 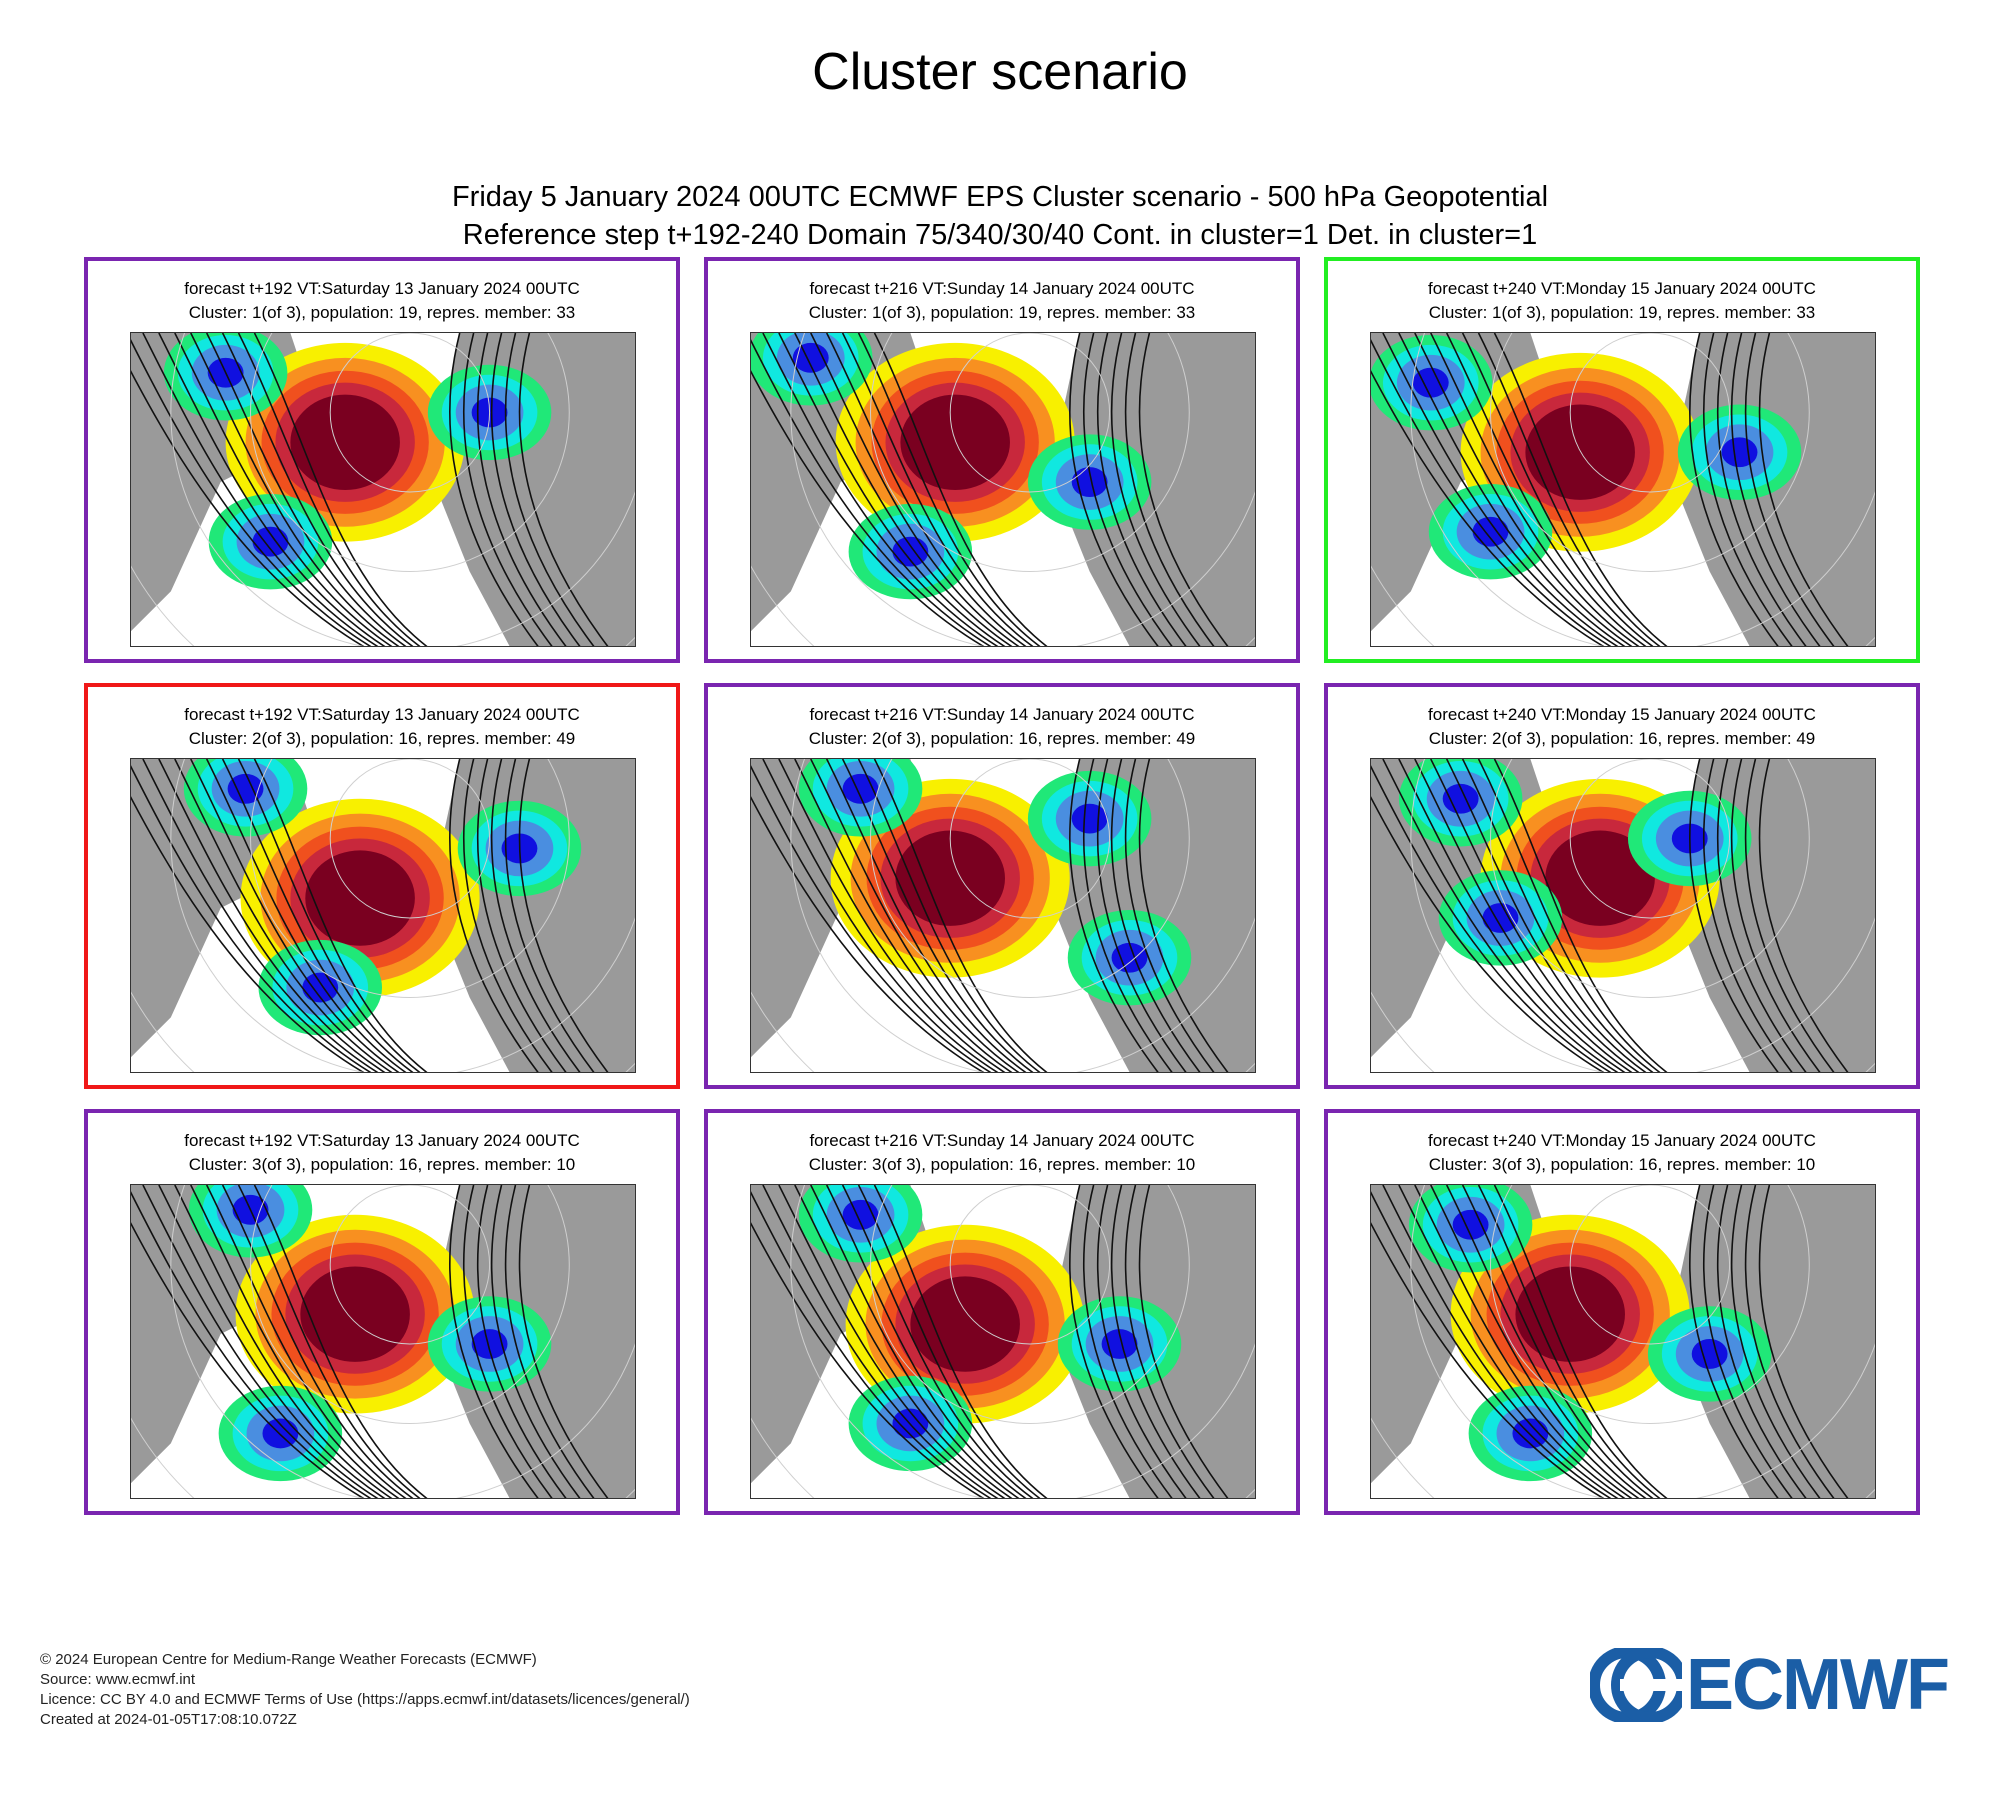 What do you see at coordinates (1636, 1685) in the screenshot?
I see `ecmwf-logo-icon` at bounding box center [1636, 1685].